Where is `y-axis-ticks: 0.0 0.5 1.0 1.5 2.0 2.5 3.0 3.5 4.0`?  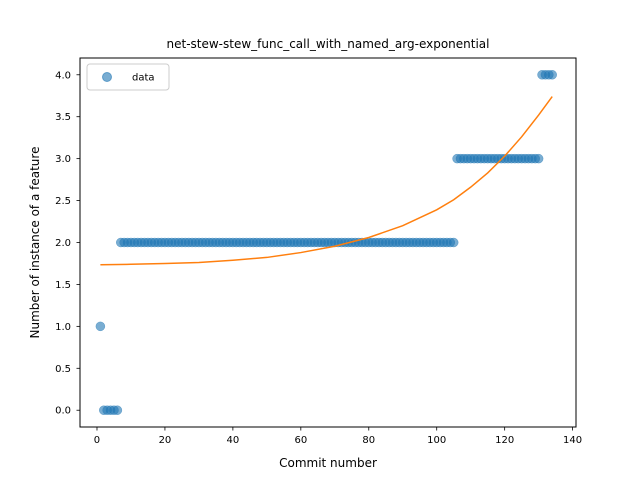
y-axis-ticks: 0.0 0.5 1.0 1.5 2.0 2.5 3.0 3.5 4.0 is located at coordinates (67, 243).